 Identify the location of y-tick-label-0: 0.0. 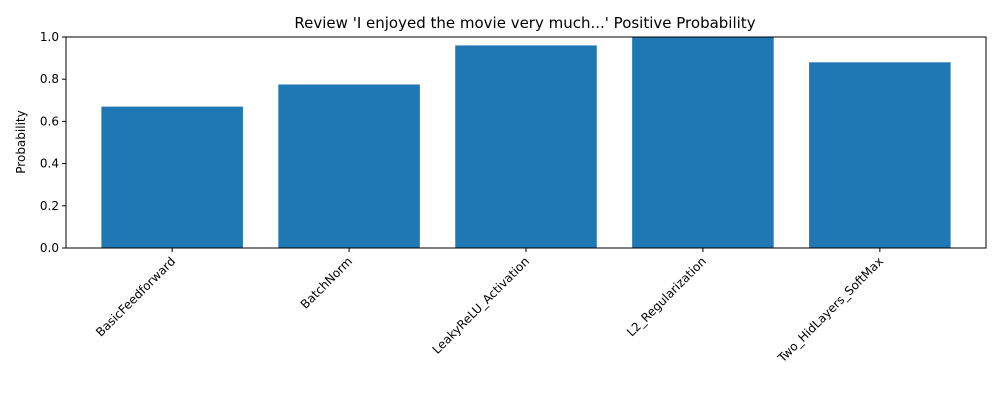
(49, 248).